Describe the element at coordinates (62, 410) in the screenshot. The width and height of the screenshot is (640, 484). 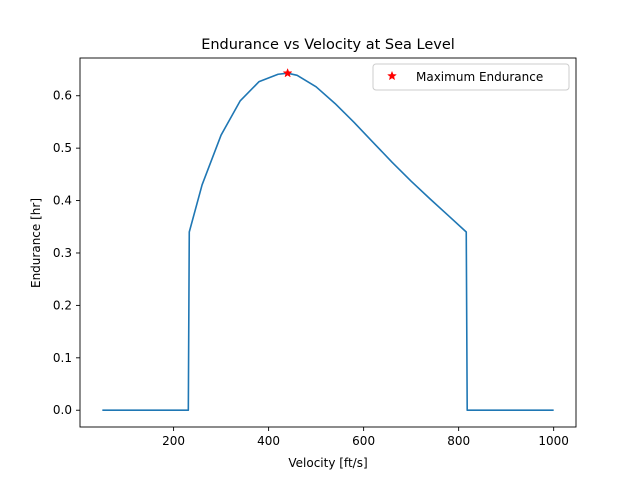
I see `y-tick-label: 0.0` at that location.